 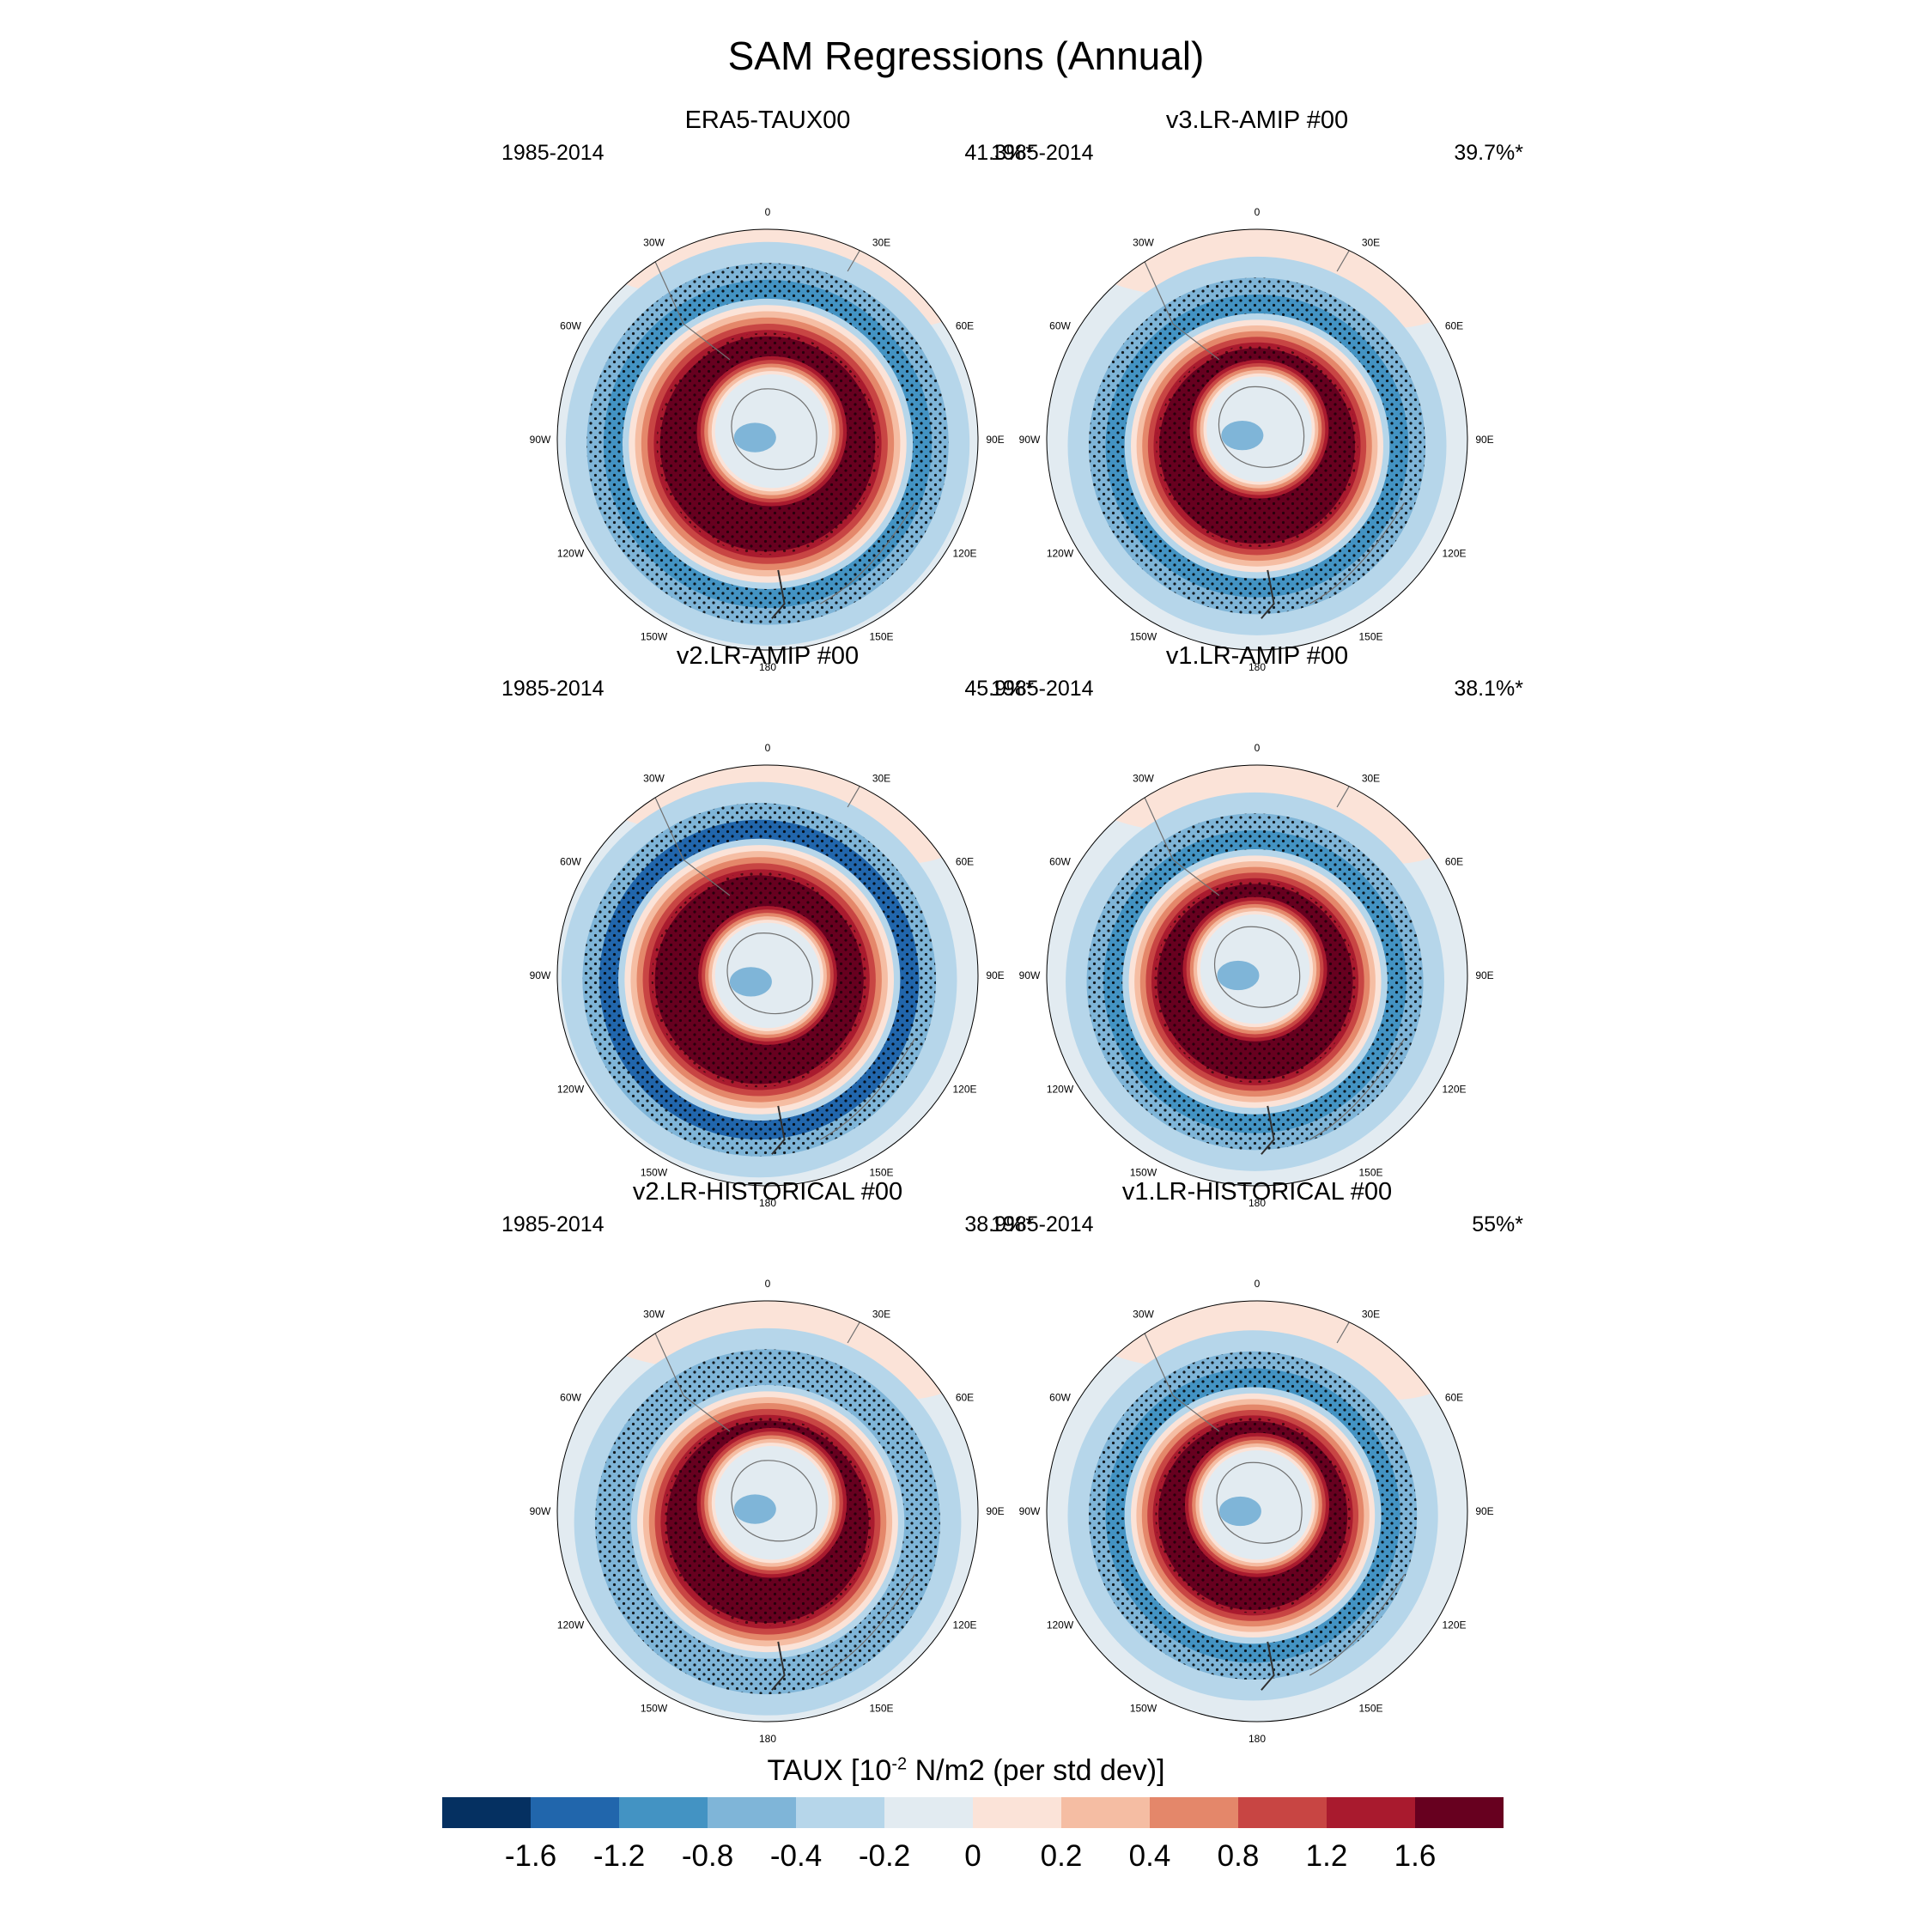 I want to click on panel-title: v2.LR-HISTORICAL #00, so click(x=768, y=1192).